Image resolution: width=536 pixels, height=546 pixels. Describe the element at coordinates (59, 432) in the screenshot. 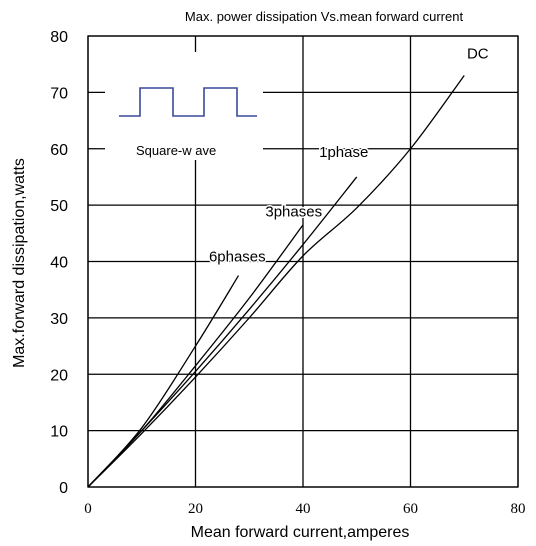

I see `y-tick-label: 10` at that location.